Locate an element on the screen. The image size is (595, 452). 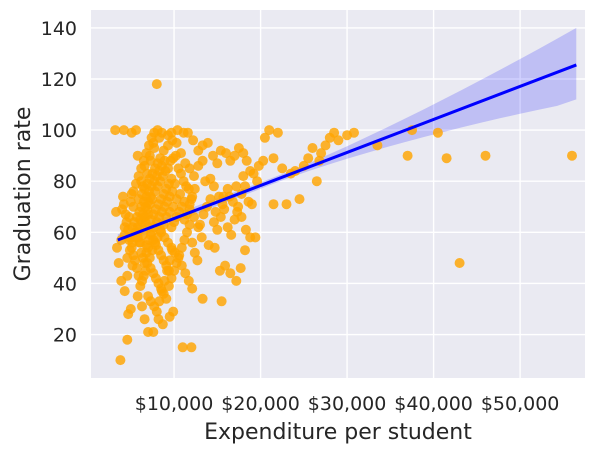
y-tick-labels: 20 40 60 80 100 120 140 is located at coordinates (59, 182).